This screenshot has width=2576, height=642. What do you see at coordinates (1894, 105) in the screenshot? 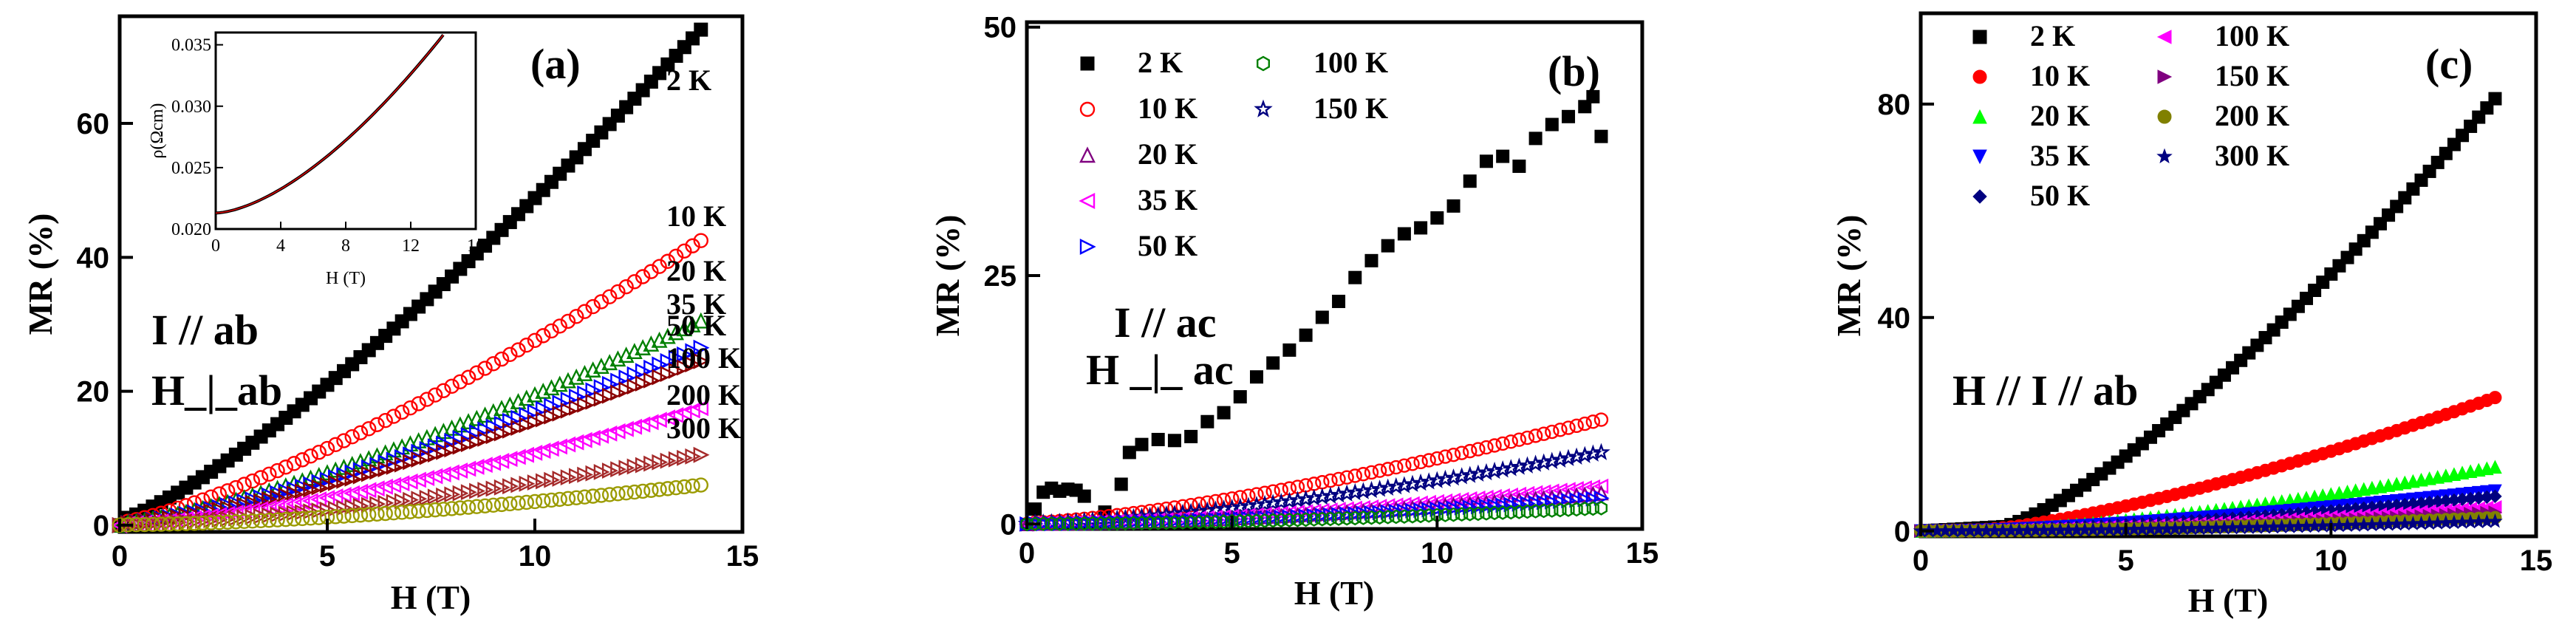
I see `y-tick-label: 80` at bounding box center [1894, 105].